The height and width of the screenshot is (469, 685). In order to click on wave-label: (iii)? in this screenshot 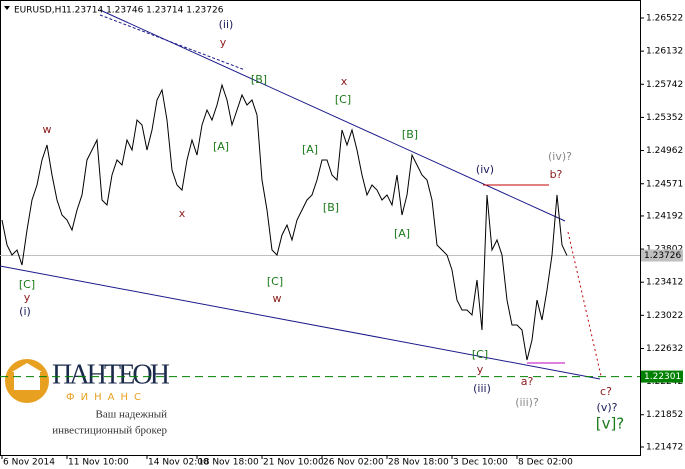, I will do `click(527, 402)`.